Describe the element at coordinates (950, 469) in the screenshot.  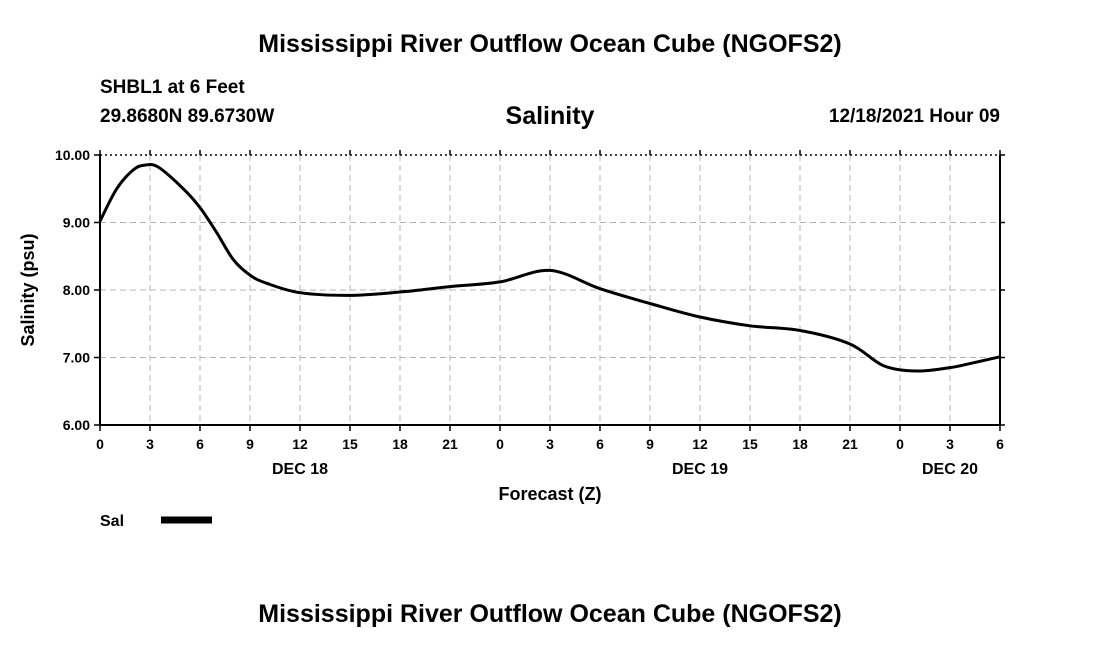
I see `x-day-label: DEC 20` at that location.